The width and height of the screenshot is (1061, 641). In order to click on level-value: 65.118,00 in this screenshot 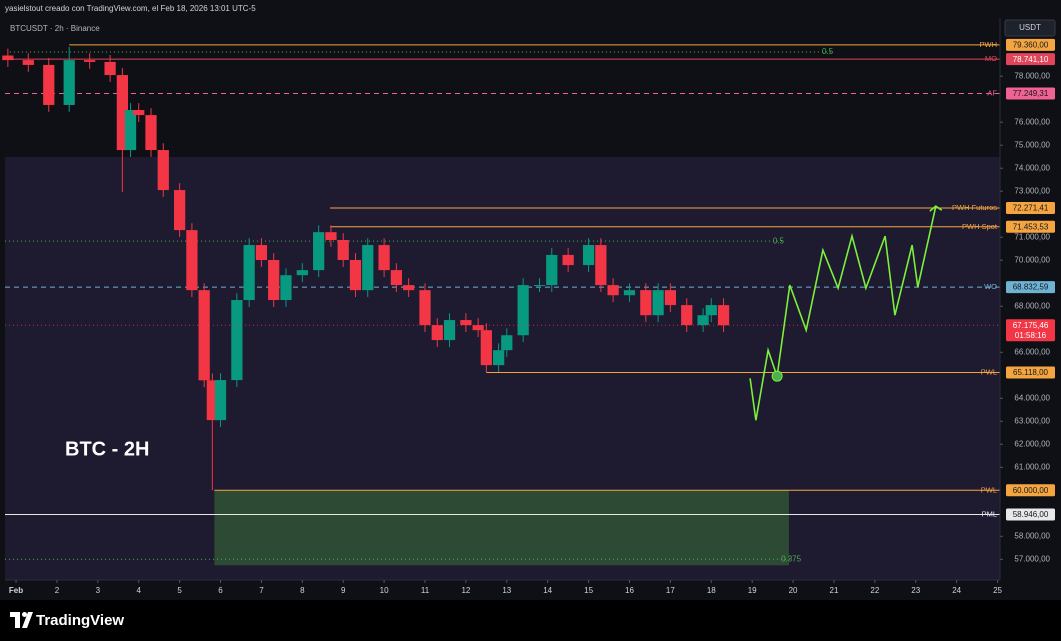, I will do `click(1031, 372)`.